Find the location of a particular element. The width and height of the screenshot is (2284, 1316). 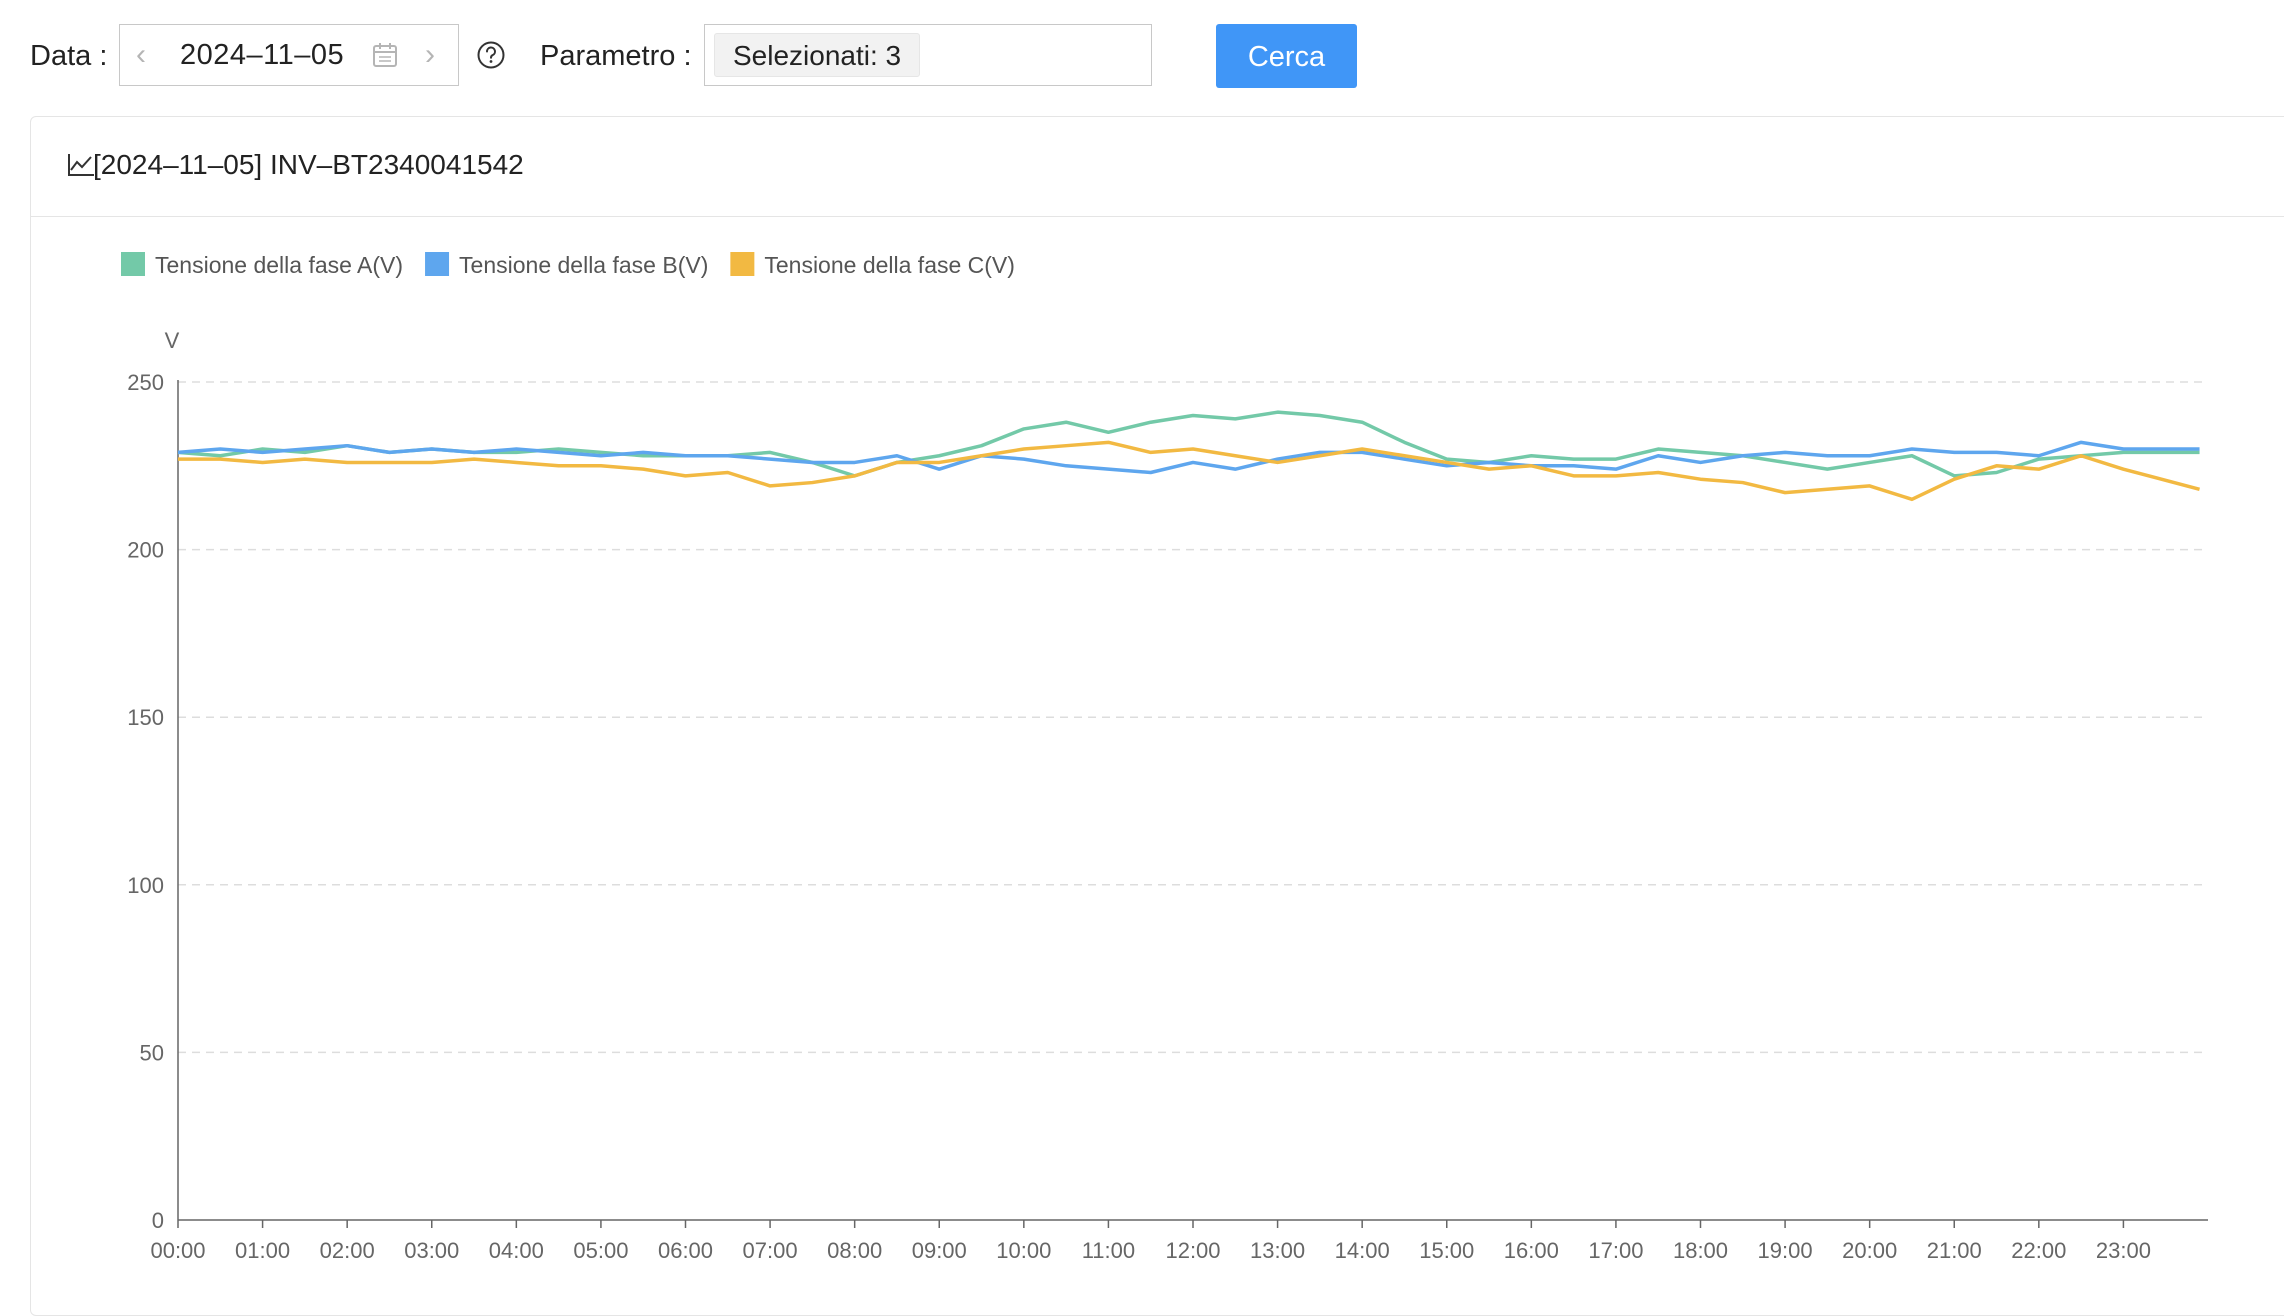

line-chart-icon is located at coordinates (81, 165).